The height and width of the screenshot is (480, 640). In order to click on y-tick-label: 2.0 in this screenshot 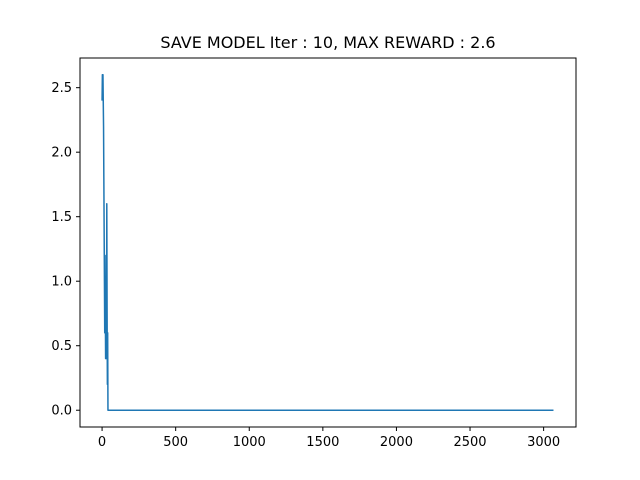, I will do `click(61, 153)`.